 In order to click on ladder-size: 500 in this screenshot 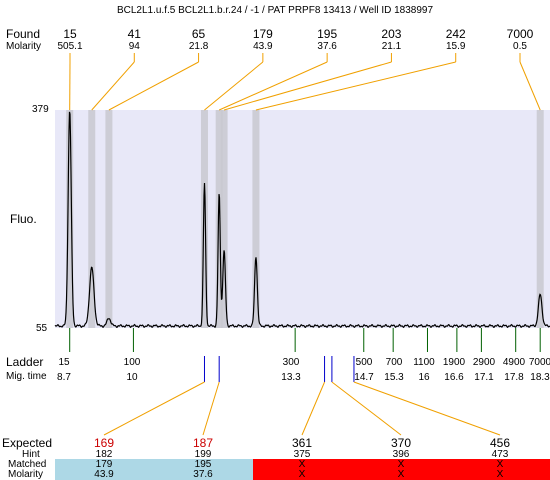, I will do `click(364, 362)`.